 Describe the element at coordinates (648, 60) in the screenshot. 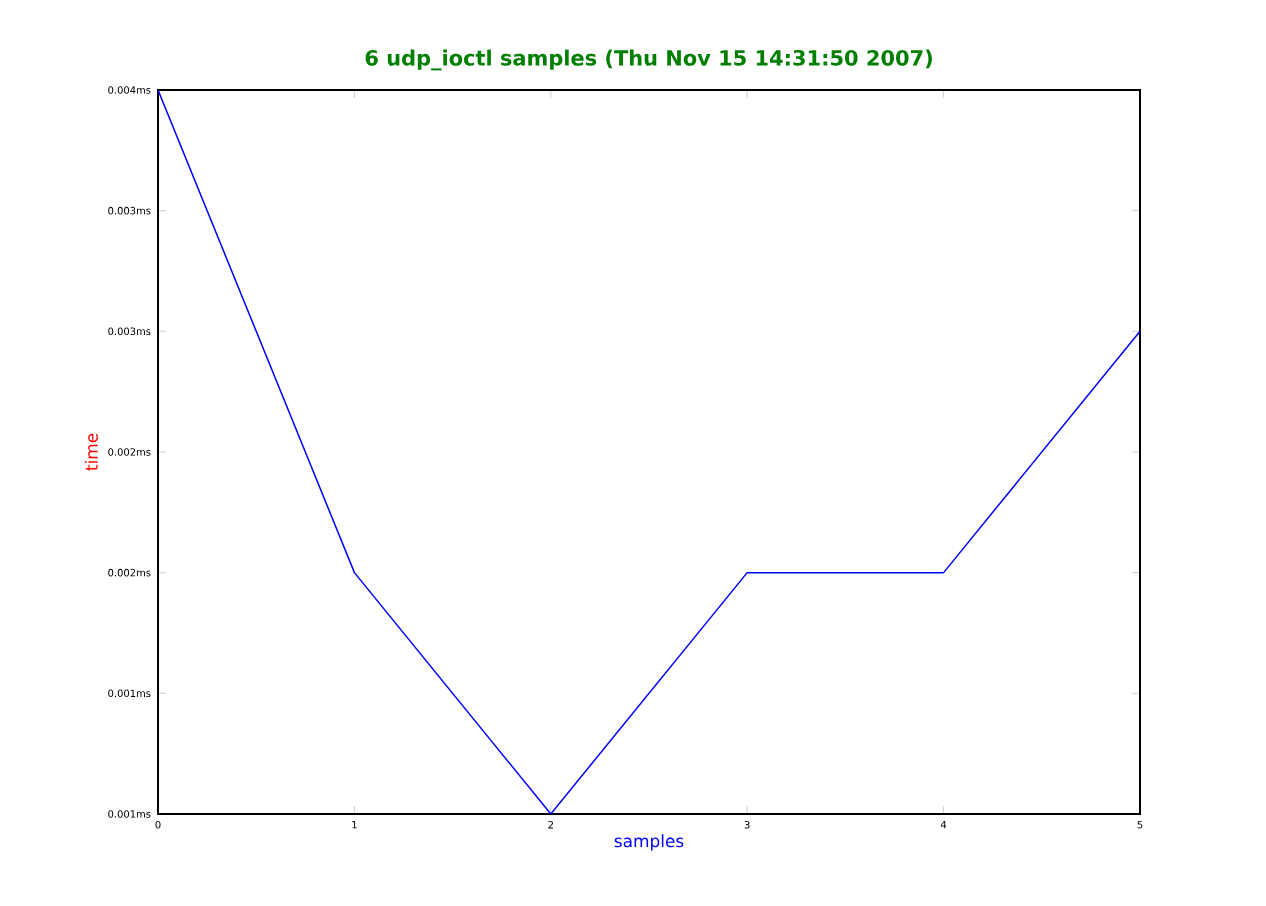

I see `chart-title: 6 udp_ioctl samples (Thu Nov 15 14:31:50 2007)` at that location.